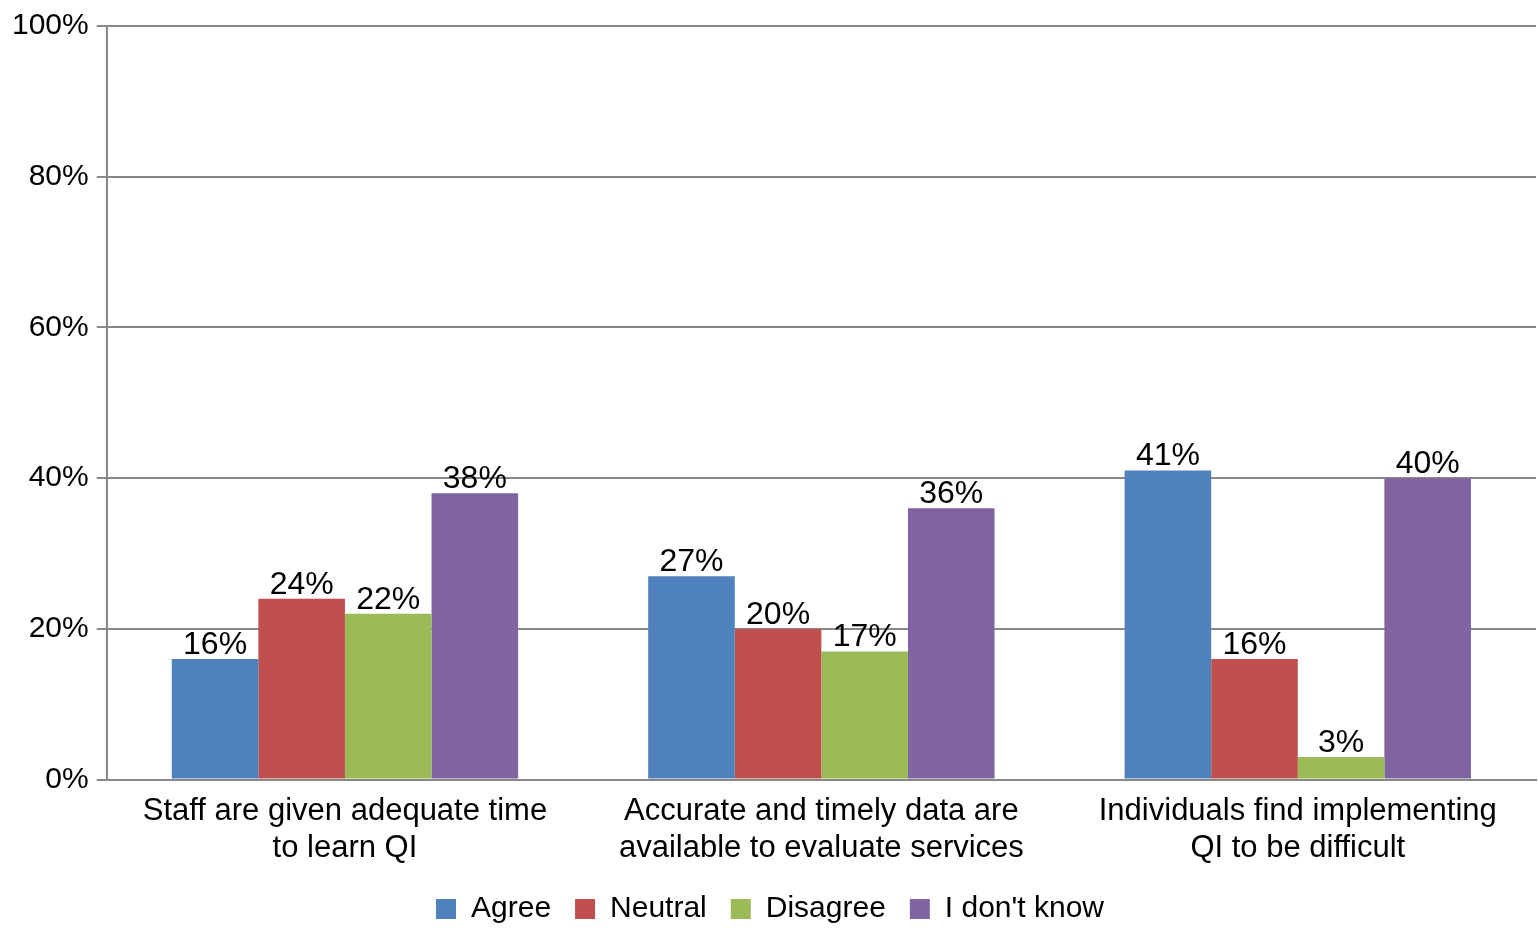 Image resolution: width=1538 pixels, height=934 pixels. I want to click on y-tick-label: 40%, so click(58, 476).